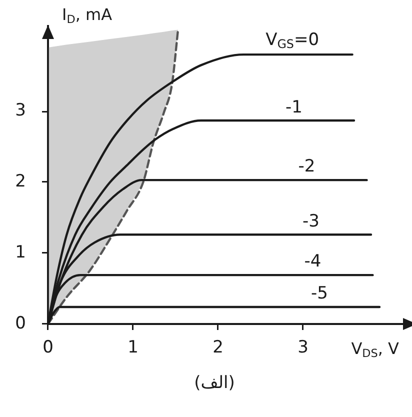 This screenshot has height=417, width=412. What do you see at coordinates (20, 252) in the screenshot?
I see `y-tick-label: 1` at bounding box center [20, 252].